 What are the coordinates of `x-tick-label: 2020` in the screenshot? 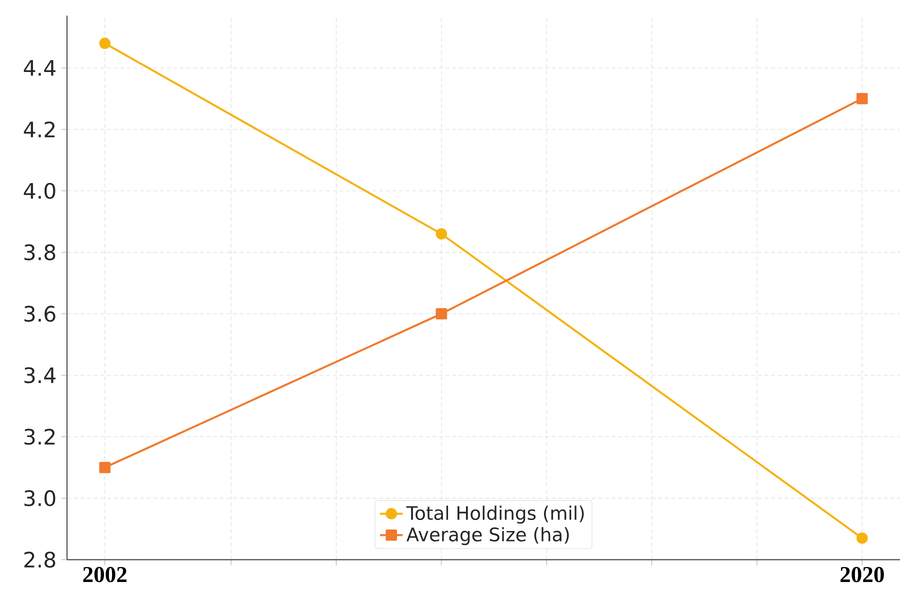 It's located at (862, 574).